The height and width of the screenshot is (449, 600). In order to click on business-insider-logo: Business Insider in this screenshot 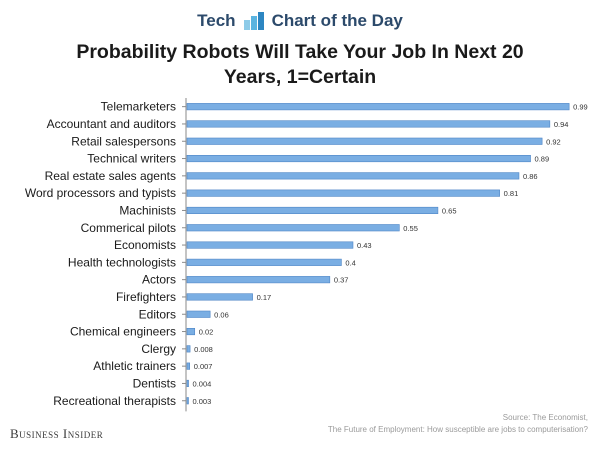, I will do `click(56, 434)`.